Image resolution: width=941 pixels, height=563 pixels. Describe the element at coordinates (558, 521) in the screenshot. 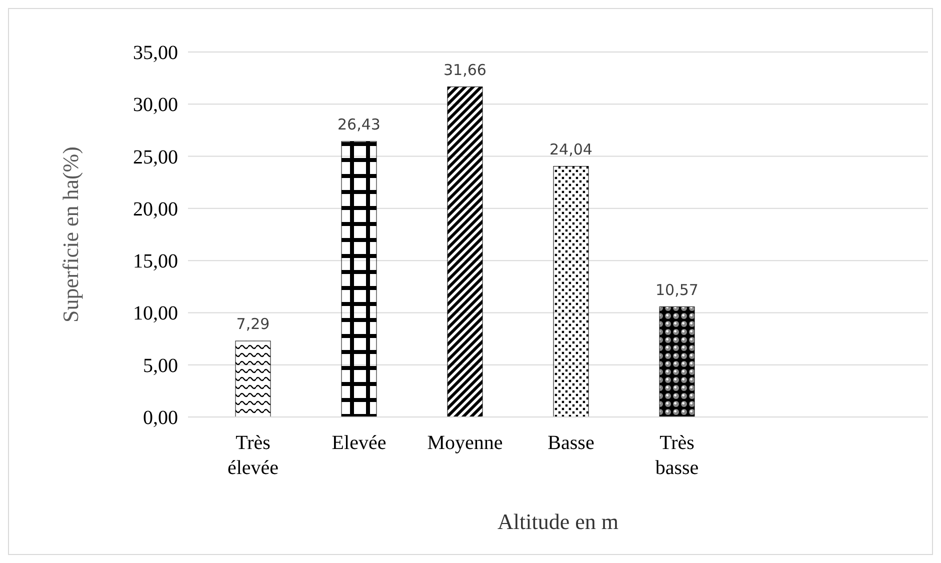

I see `x-axis-title: Altitude en m` at that location.